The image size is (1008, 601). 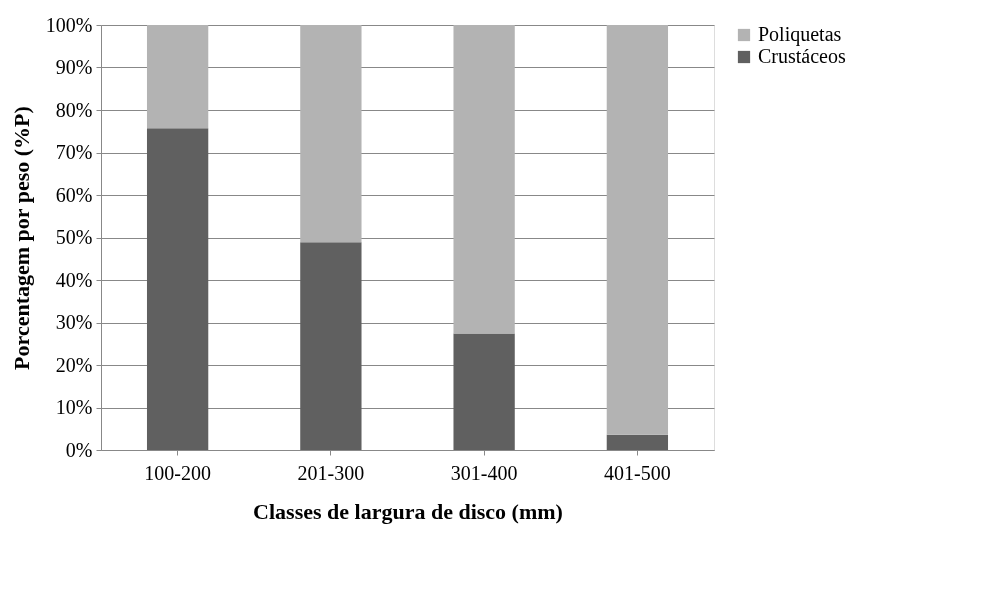 What do you see at coordinates (74, 237) in the screenshot?
I see `y-tick-label: 50%` at bounding box center [74, 237].